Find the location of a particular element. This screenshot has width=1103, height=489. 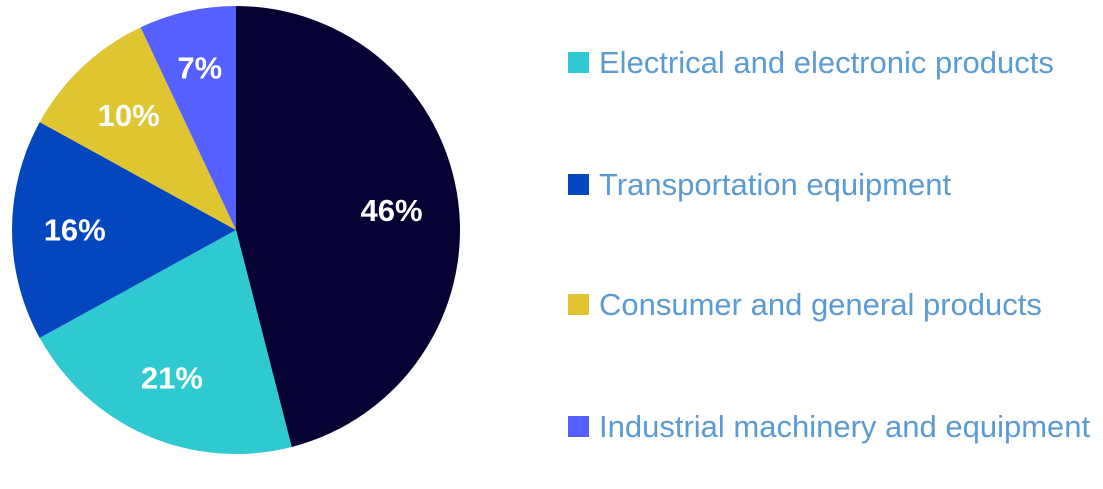

legend-item-consumer: Consumer and general products is located at coordinates (833, 305).